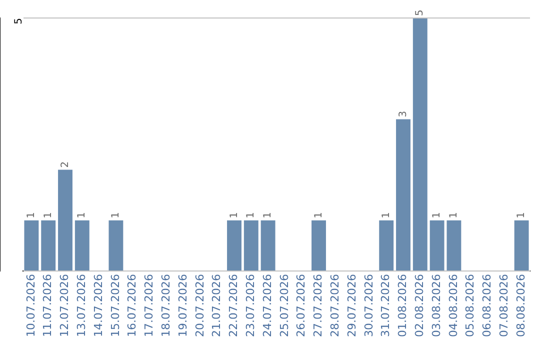 The height and width of the screenshot is (340, 540). I want to click on x-tick-label: 31.07.2026, so click(385, 306).